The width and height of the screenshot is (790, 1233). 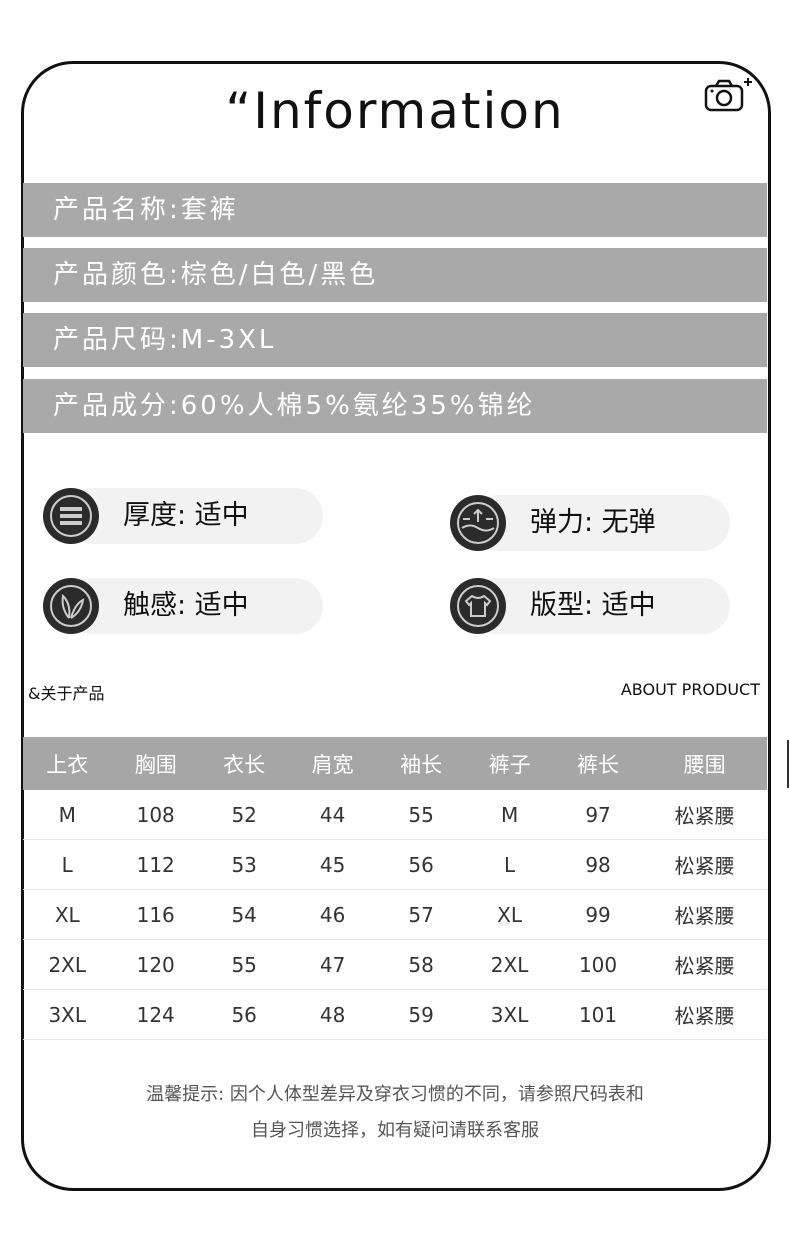 What do you see at coordinates (155, 815) in the screenshot?
I see `table-cell: 108` at bounding box center [155, 815].